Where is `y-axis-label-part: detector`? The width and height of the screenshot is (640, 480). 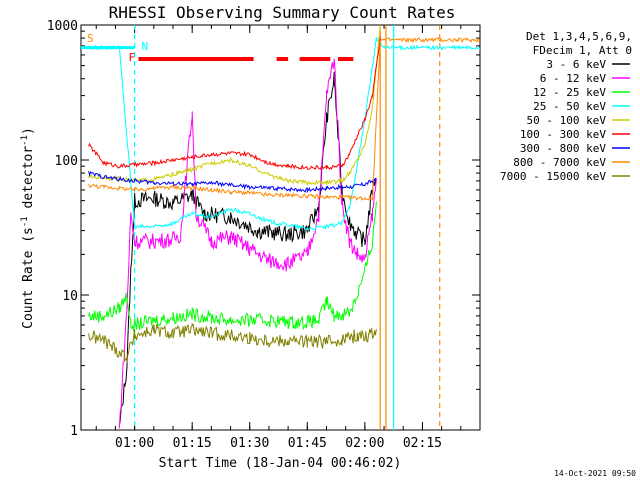
y-axis-label-part: detector is located at coordinates (28, 181).